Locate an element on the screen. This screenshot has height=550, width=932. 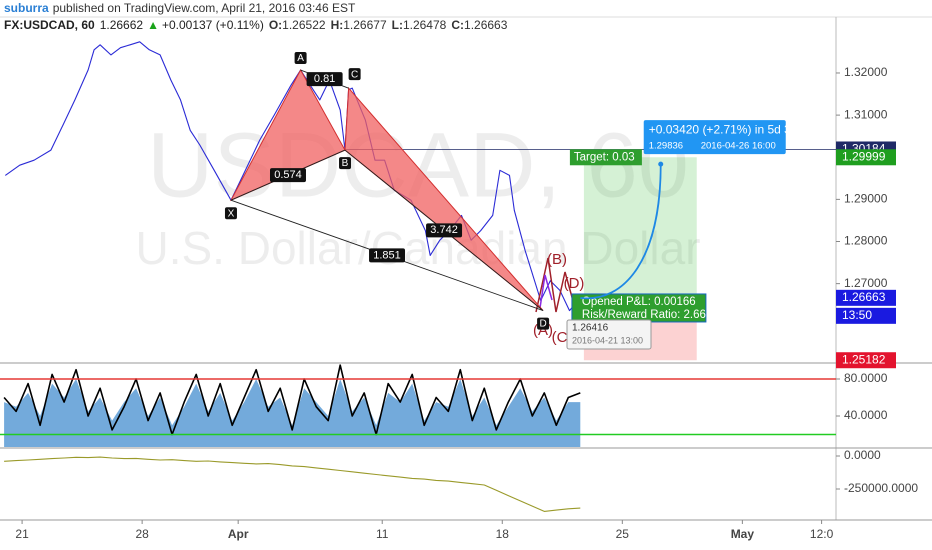
target-label: Target: 0.03 is located at coordinates (604, 157).